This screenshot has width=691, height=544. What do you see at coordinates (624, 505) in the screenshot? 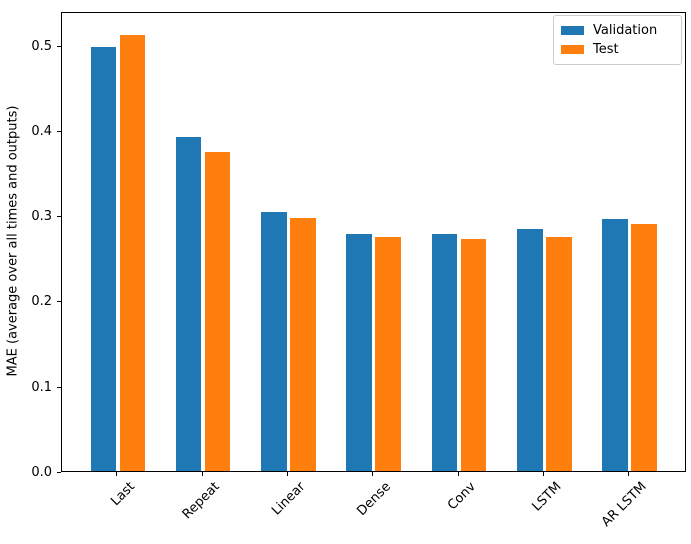
I see `x-tick-label-ar-lstm: AR LSTM` at bounding box center [624, 505].